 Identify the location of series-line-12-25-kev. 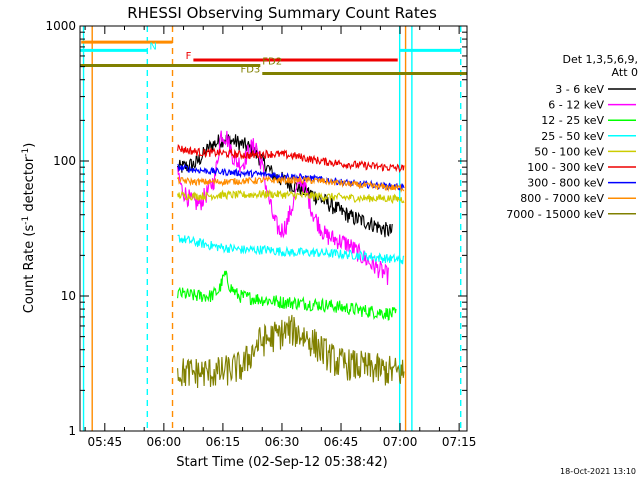
(287, 295).